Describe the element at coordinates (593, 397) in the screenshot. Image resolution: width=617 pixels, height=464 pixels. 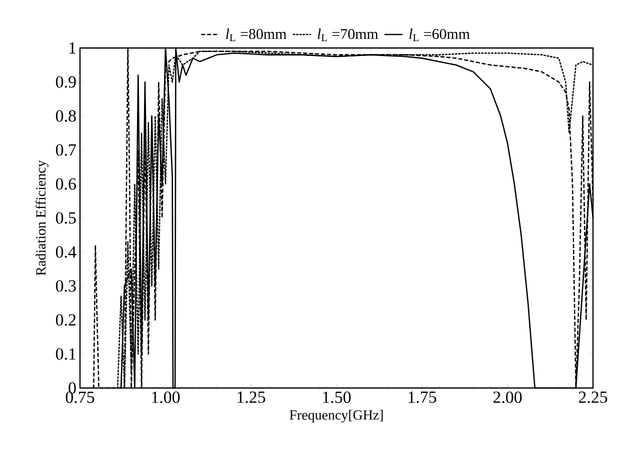
I see `x-tick-label: 2.25` at that location.